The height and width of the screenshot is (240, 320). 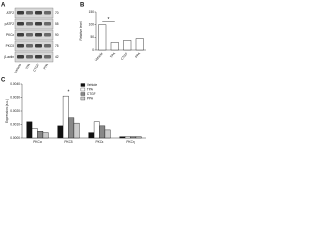 I want to click on row-label: PKCε, so click(x=10, y=35).